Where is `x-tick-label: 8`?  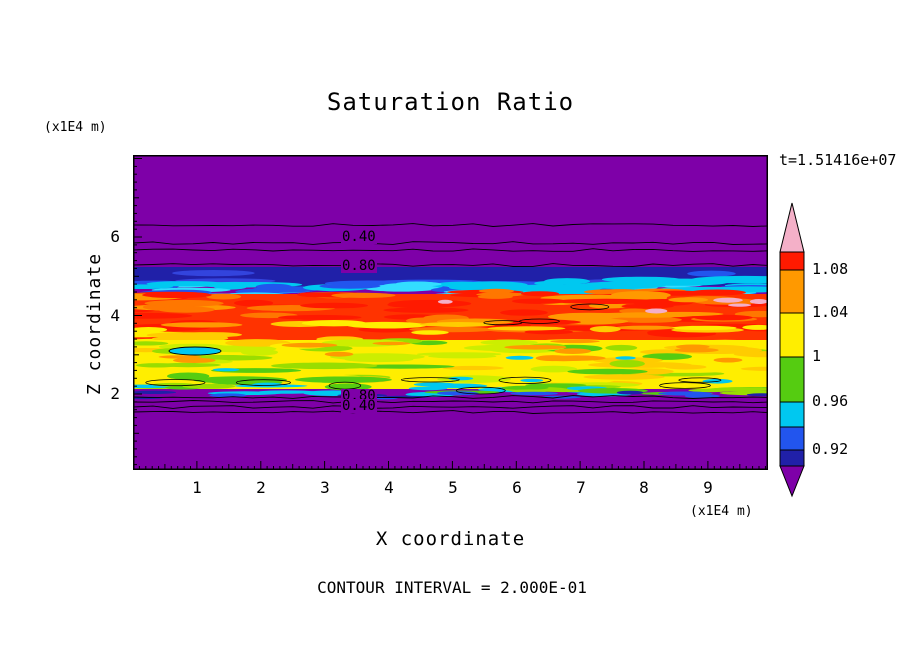
x-tick-label: 8 is located at coordinates (644, 487).